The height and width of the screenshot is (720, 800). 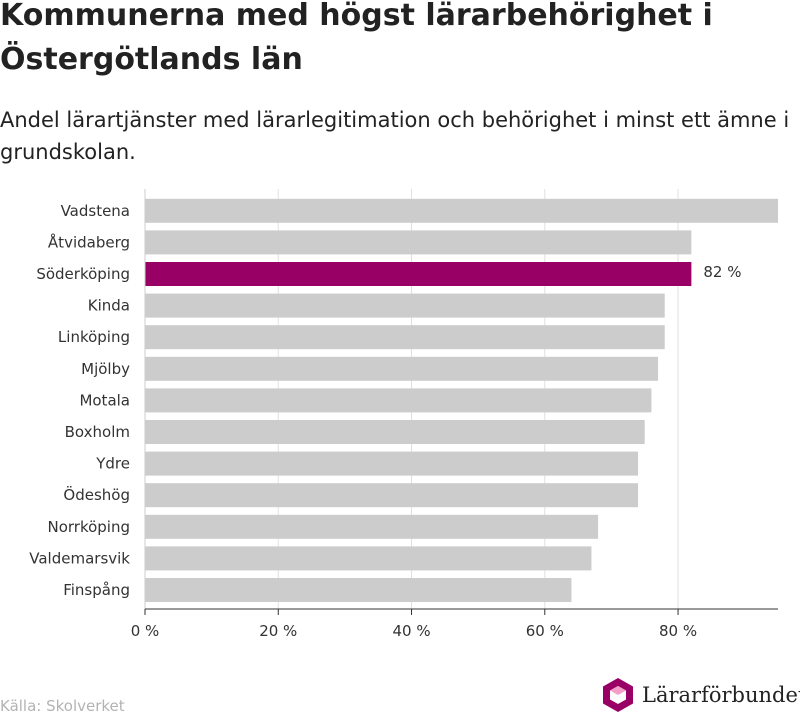 What do you see at coordinates (62, 706) in the screenshot?
I see `source-note: Källa: Skolverket` at bounding box center [62, 706].